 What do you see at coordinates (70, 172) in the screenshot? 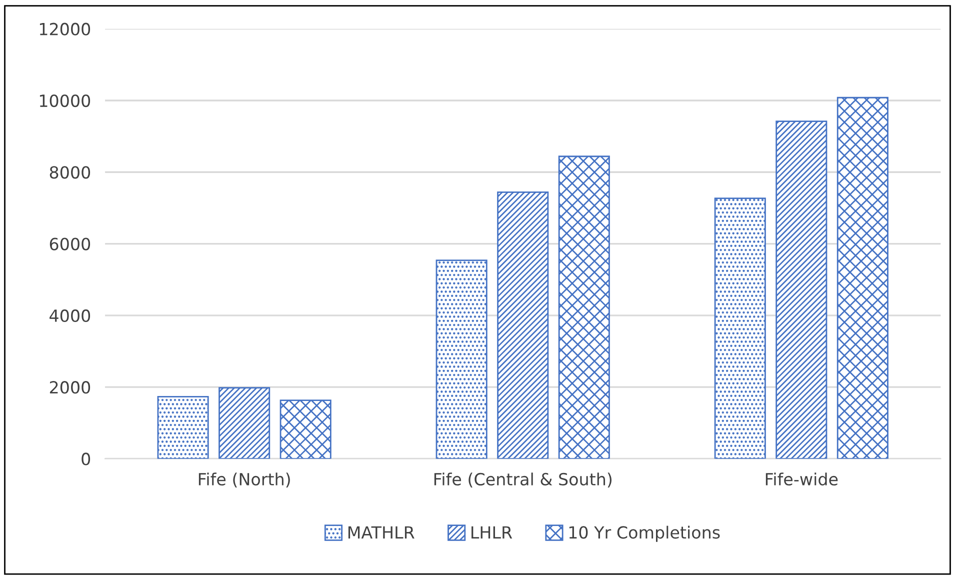
I see `y-tick-label: 8000` at bounding box center [70, 172].